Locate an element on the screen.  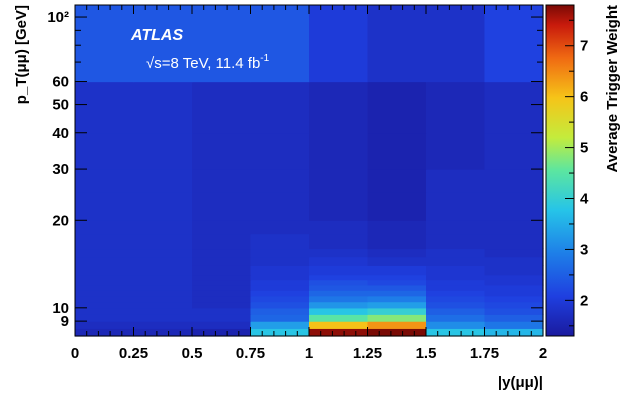
x-tick-label: 1.5 is located at coordinates (426, 353).